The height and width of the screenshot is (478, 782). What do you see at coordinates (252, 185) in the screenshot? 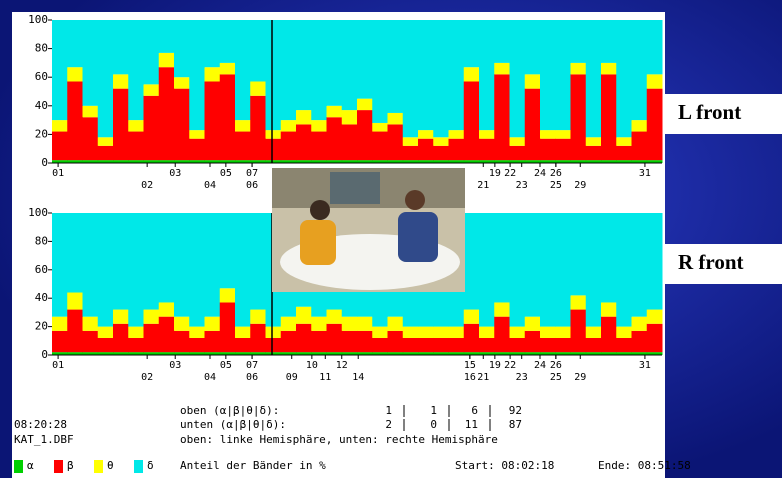
I see `x-tick-label: 06` at bounding box center [252, 185].